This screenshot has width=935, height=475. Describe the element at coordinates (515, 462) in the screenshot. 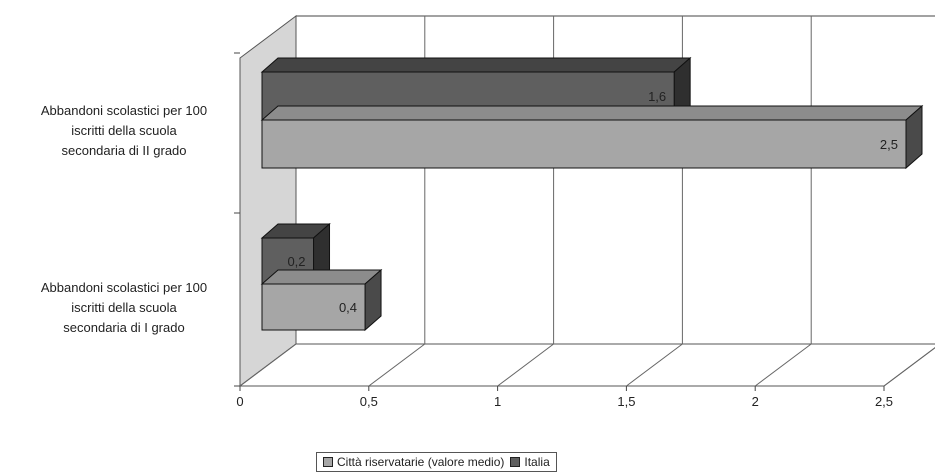

I see `legend-swatch-italia` at that location.